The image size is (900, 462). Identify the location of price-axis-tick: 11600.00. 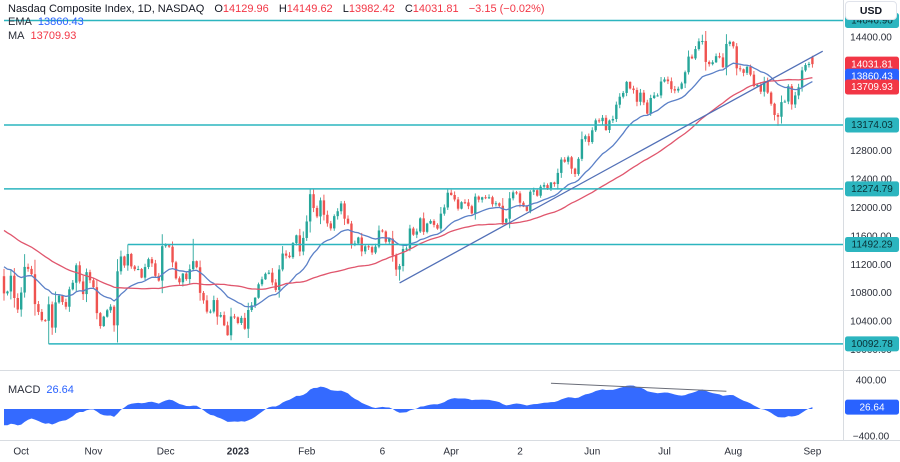
(871, 236).